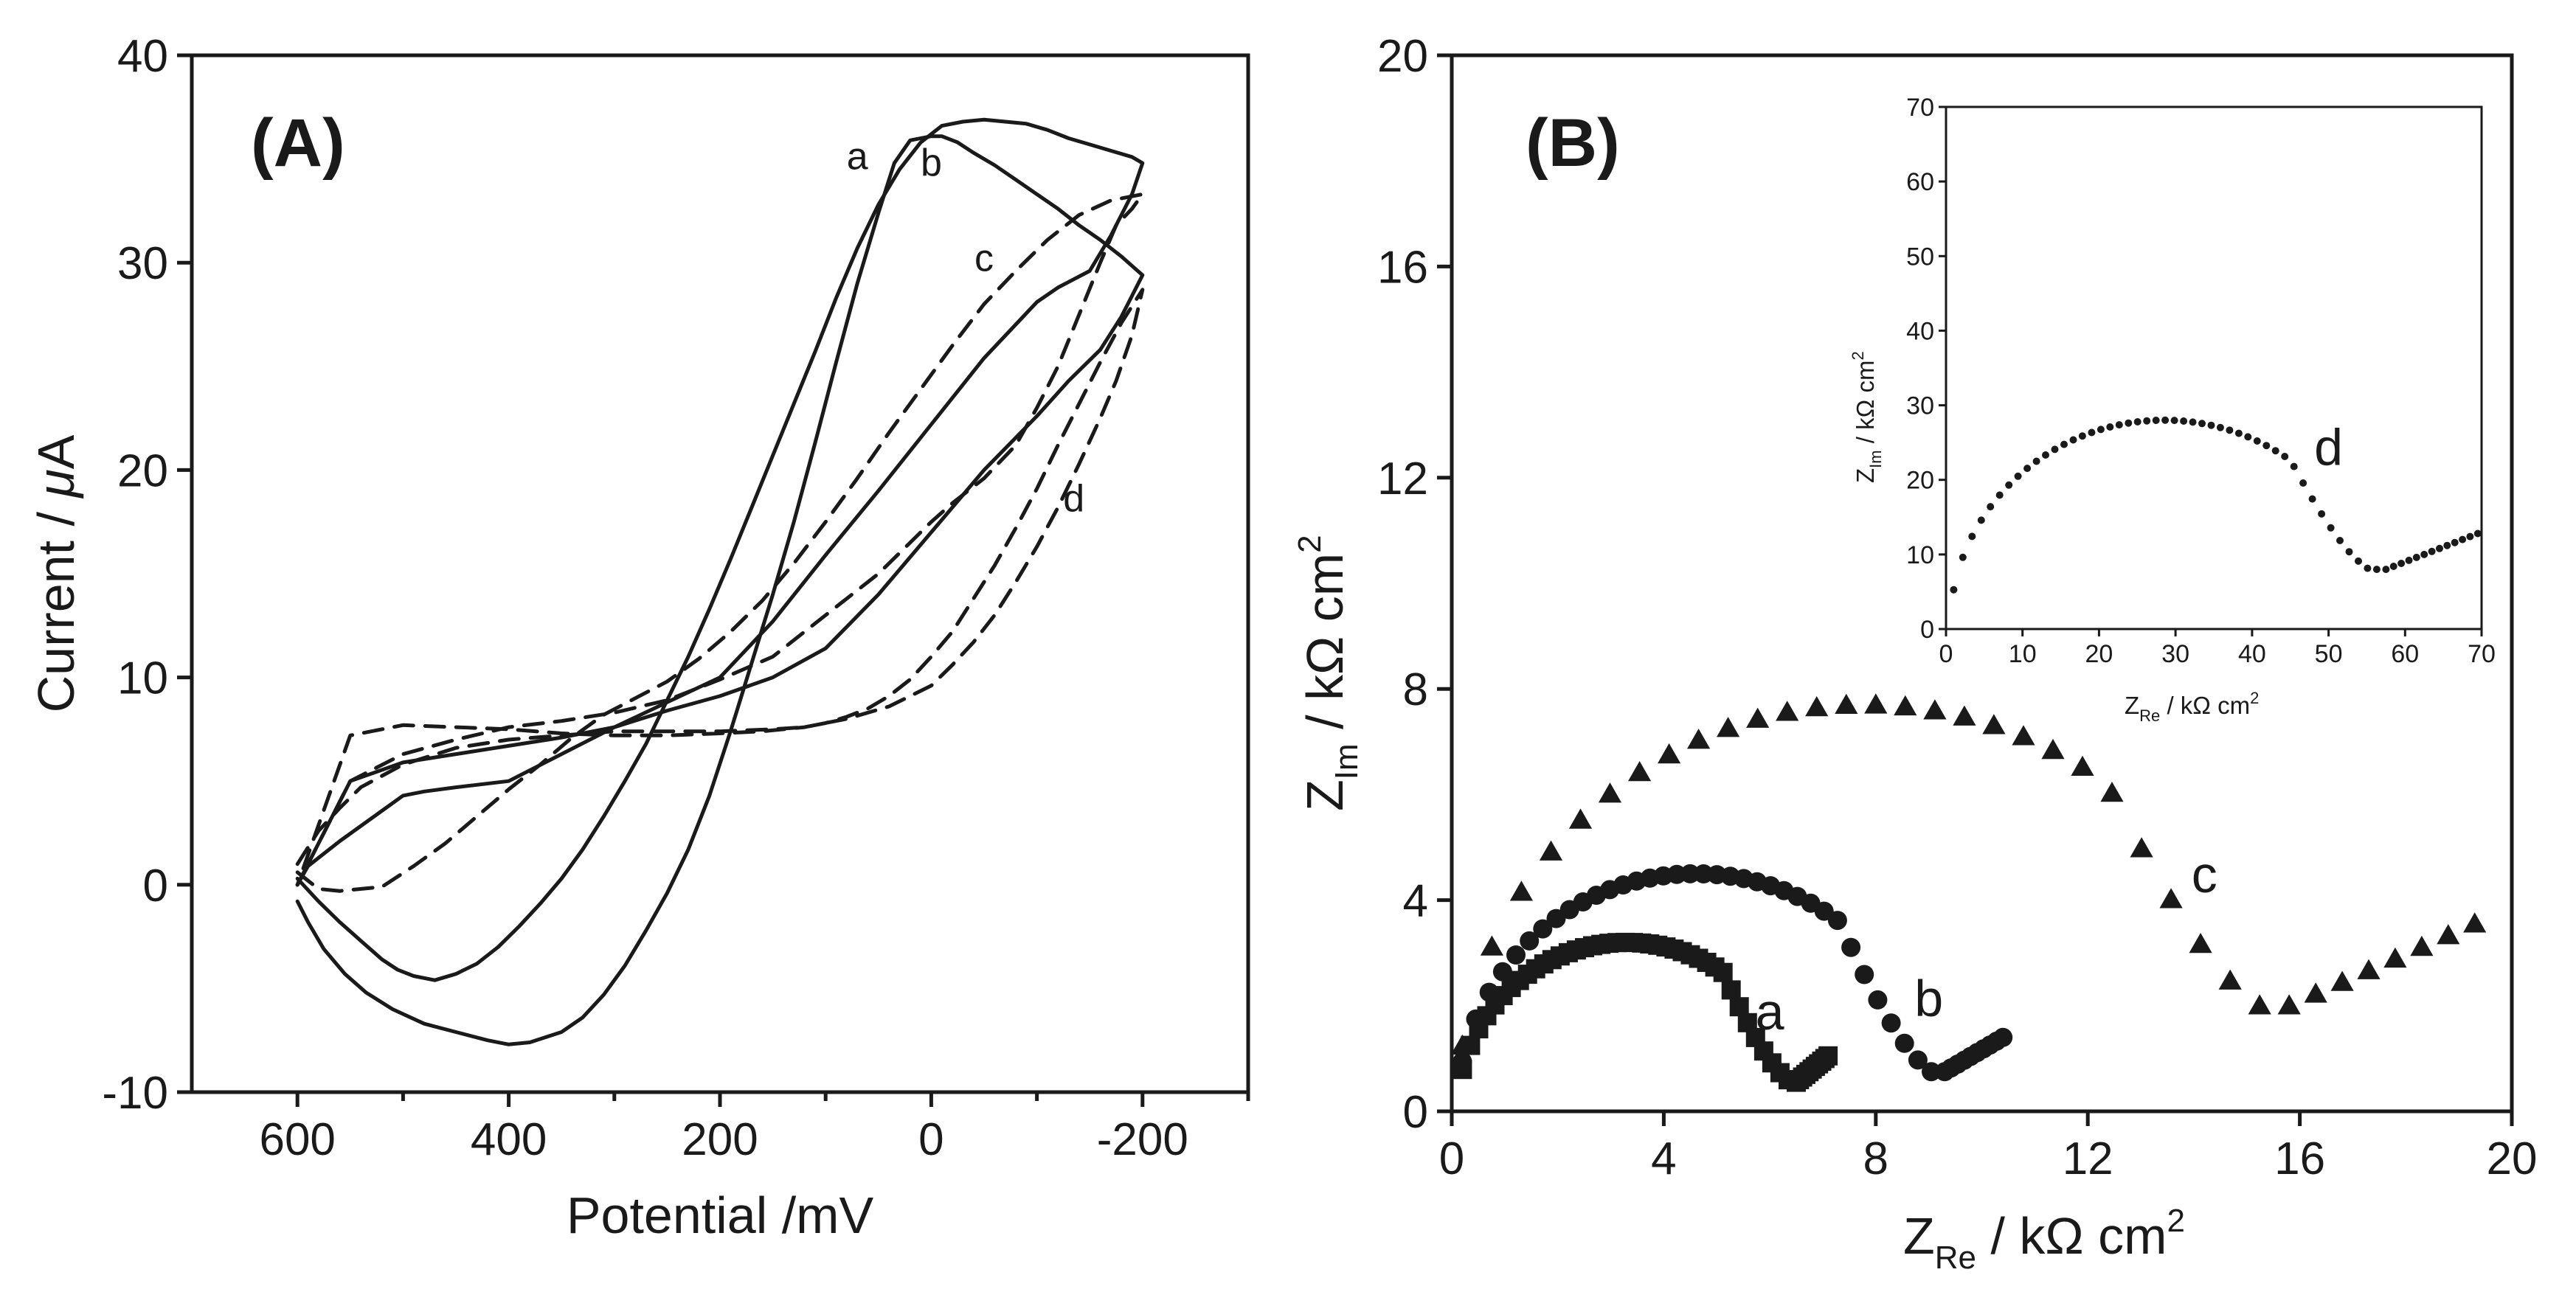  What do you see at coordinates (1867, 417) in the screenshot?
I see `inset-y-axis-label: ZIm / kΩ cm2` at bounding box center [1867, 417].